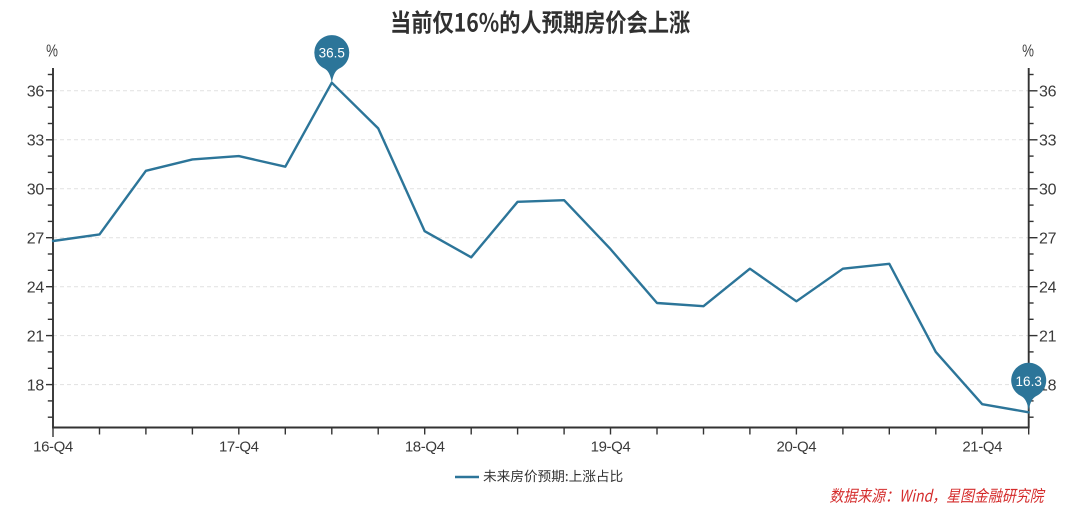 The width and height of the screenshot is (1080, 514). I want to click on svg-text: 16-Q4, so click(53, 447).